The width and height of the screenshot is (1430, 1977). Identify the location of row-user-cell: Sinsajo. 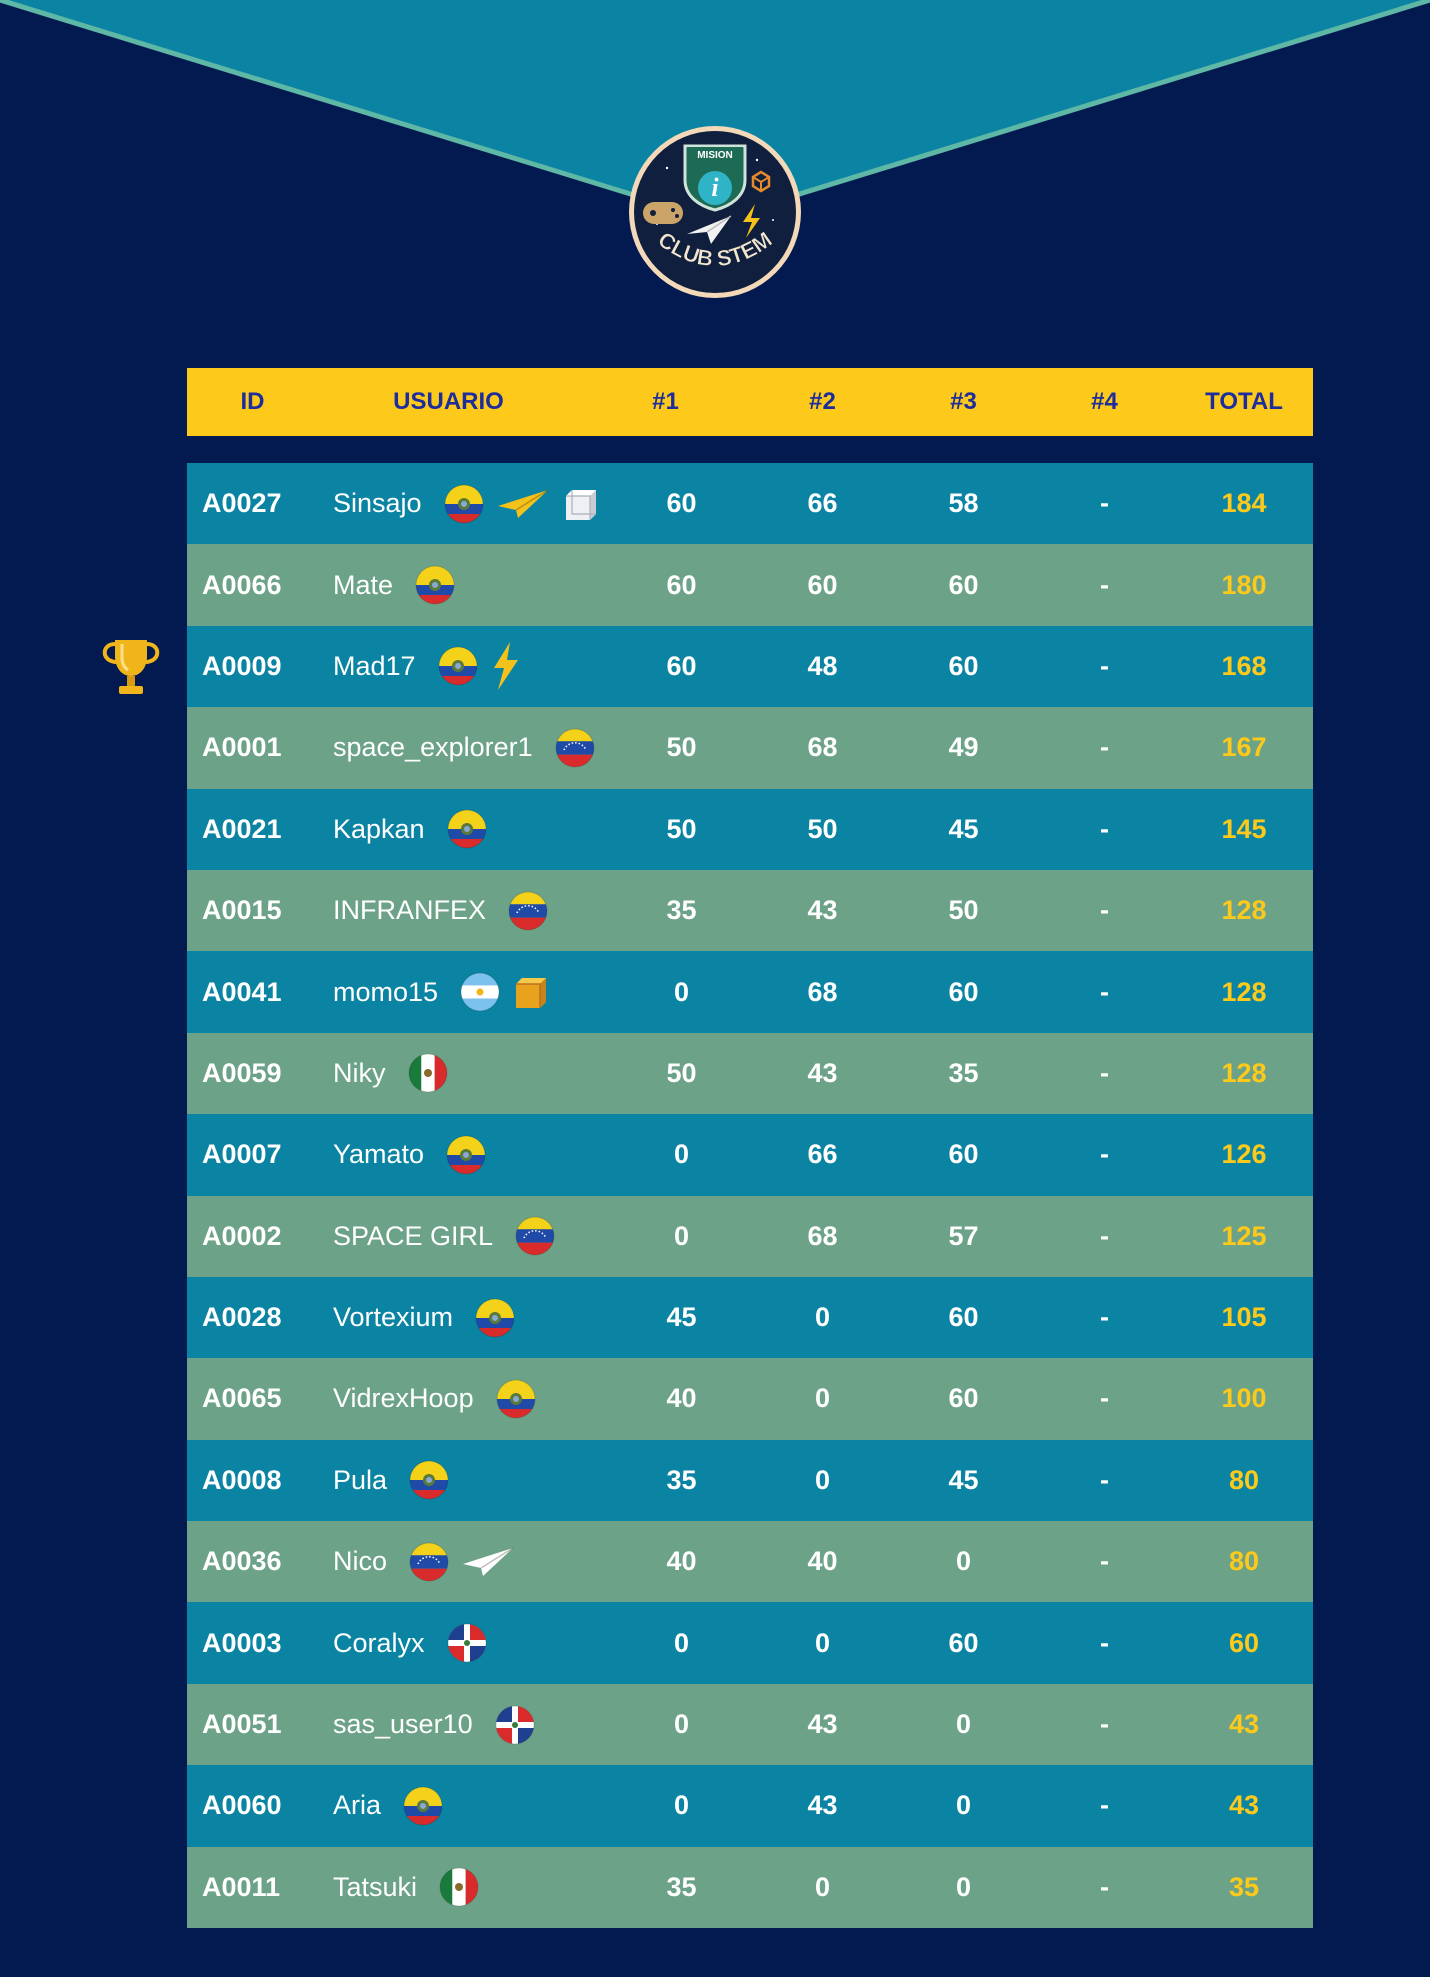
(464, 504).